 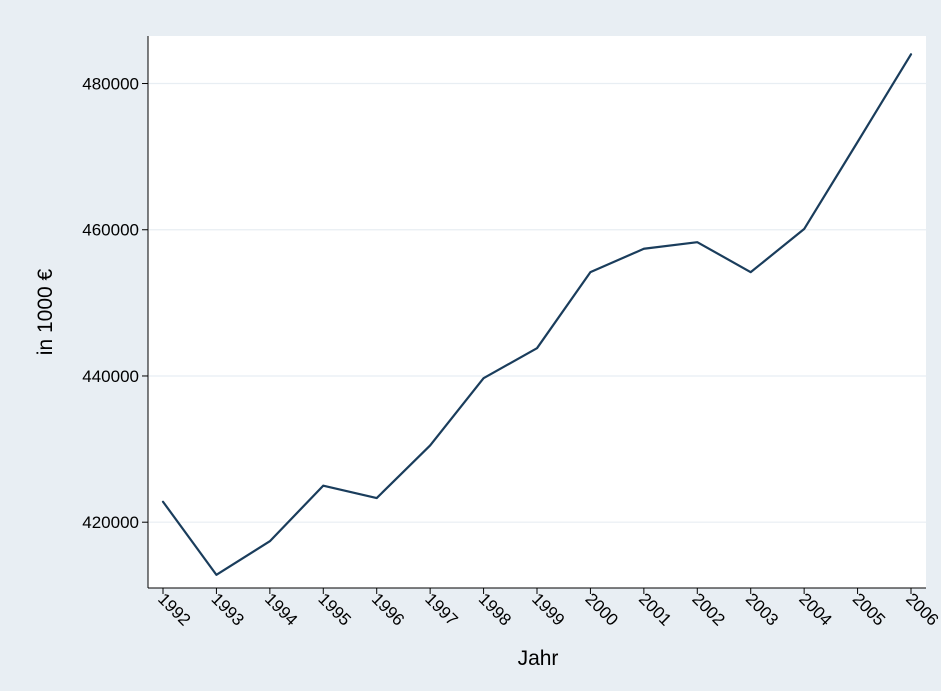 I want to click on y-tick-label: 440000, so click(x=110, y=376).